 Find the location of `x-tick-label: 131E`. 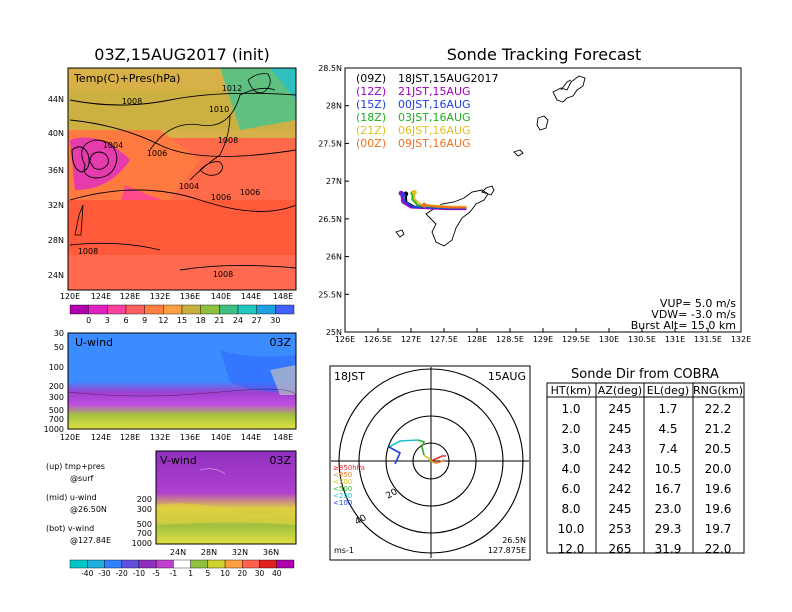

x-tick-label: 131E is located at coordinates (675, 339).